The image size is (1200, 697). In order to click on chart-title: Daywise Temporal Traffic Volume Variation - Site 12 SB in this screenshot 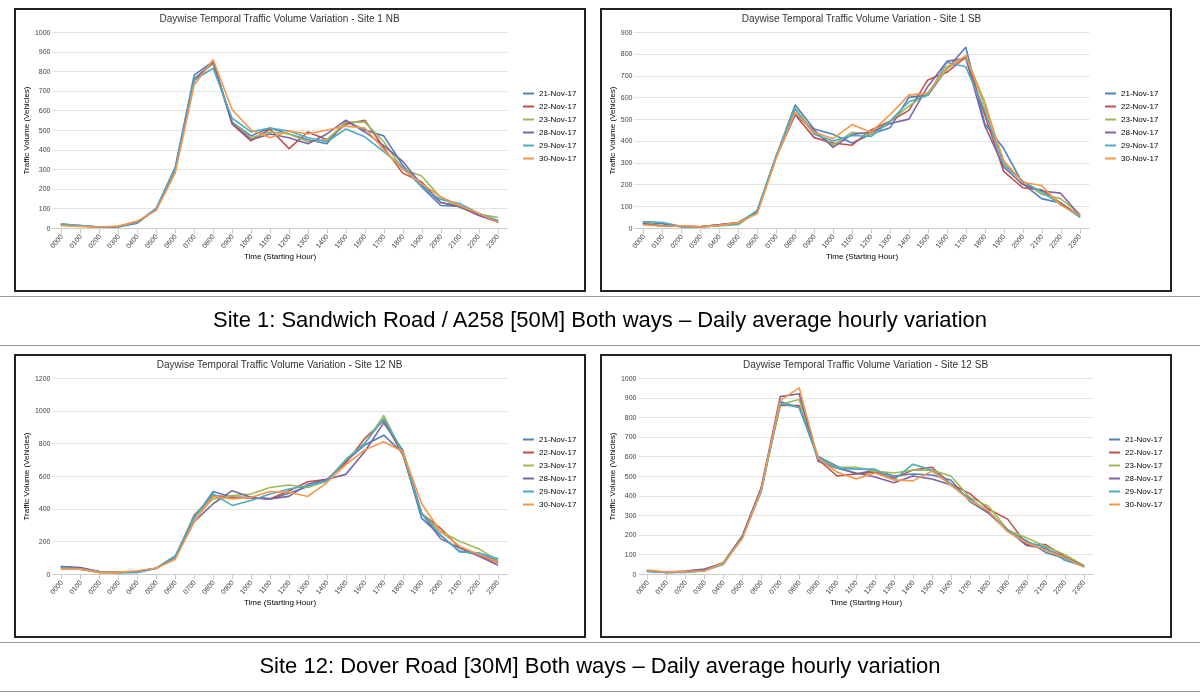, I will do `click(865, 364)`.